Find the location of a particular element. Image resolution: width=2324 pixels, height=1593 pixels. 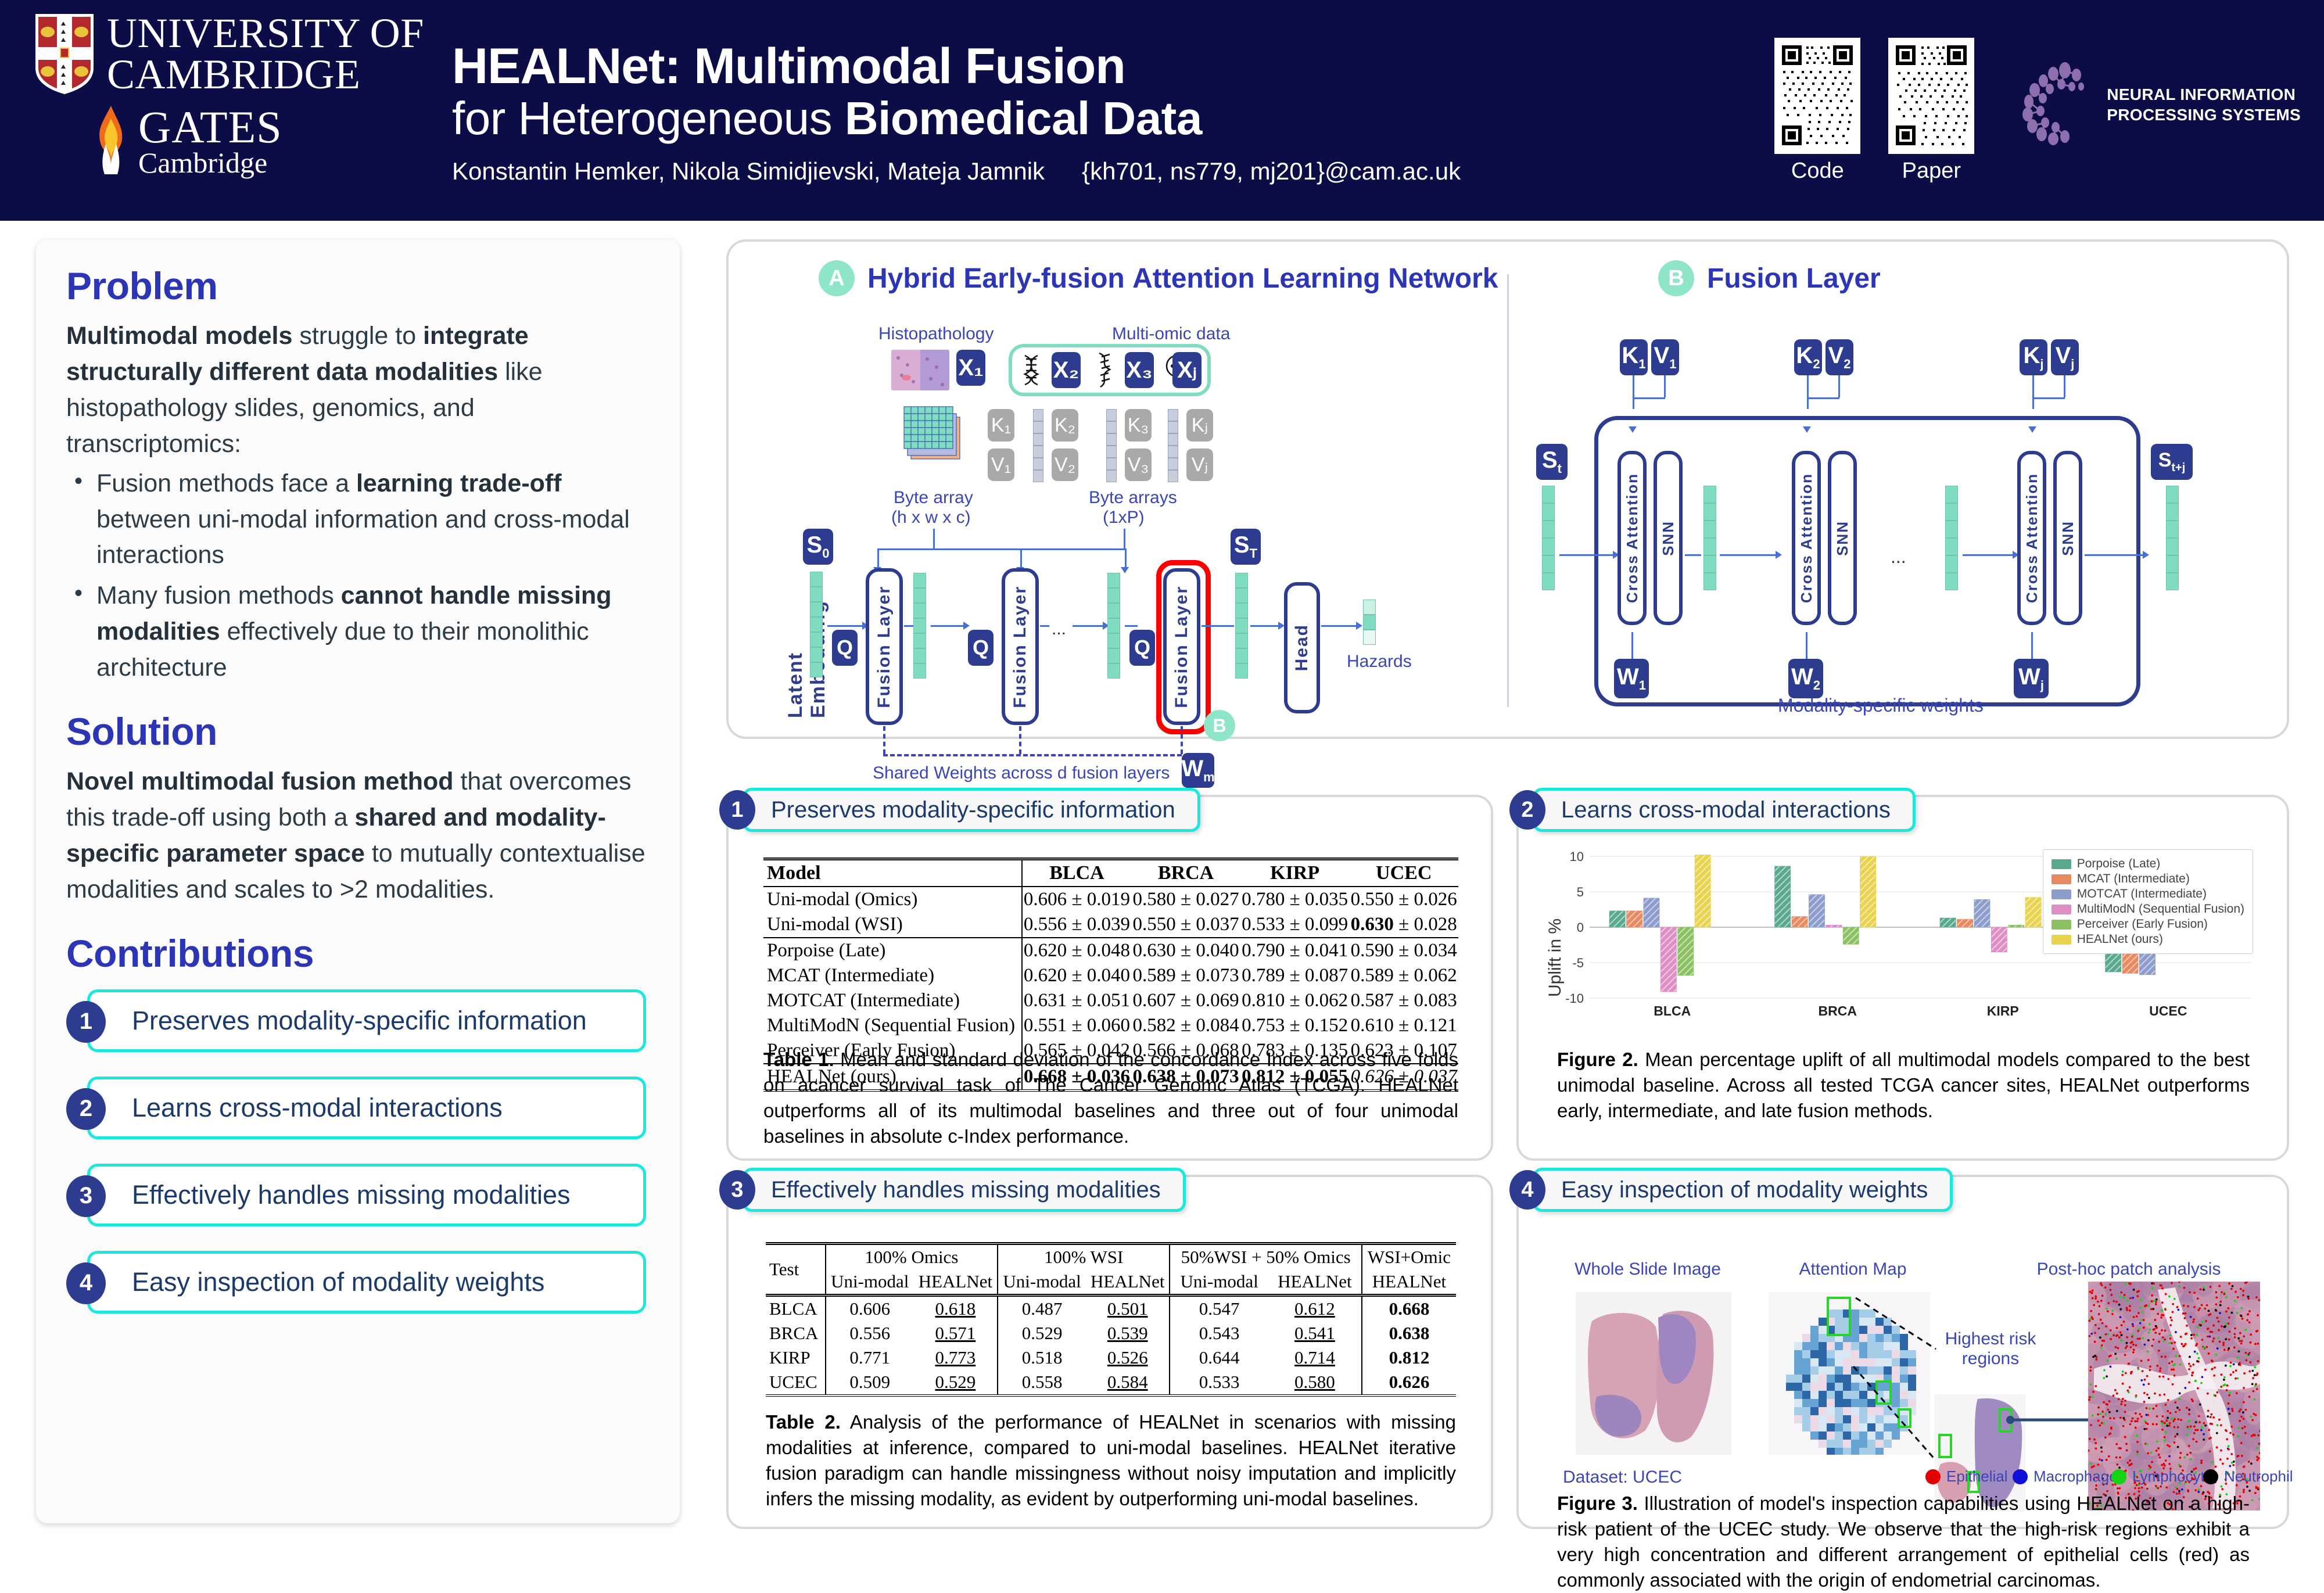

cross-attention-1: Cross Attention is located at coordinates (1632, 538).